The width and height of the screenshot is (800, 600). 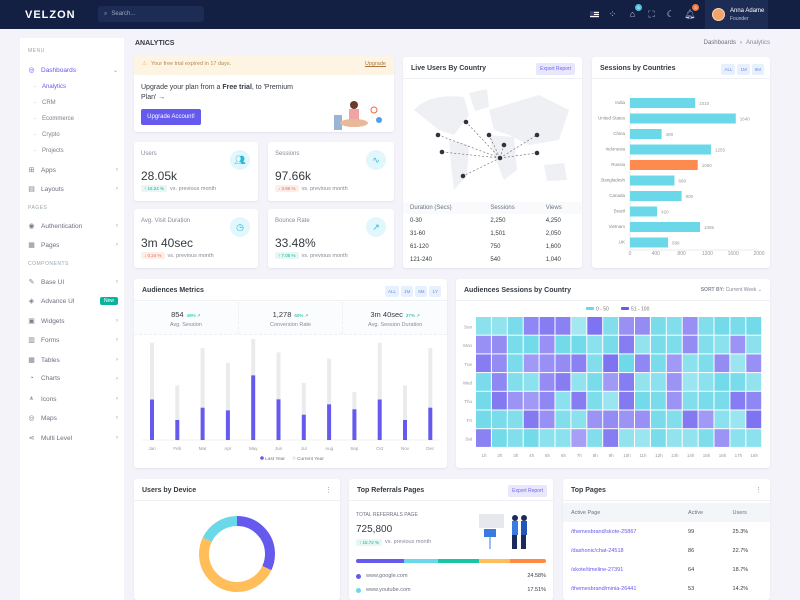 What do you see at coordinates (310, 459) in the screenshot?
I see `legend-current-year: Current Year` at bounding box center [310, 459].